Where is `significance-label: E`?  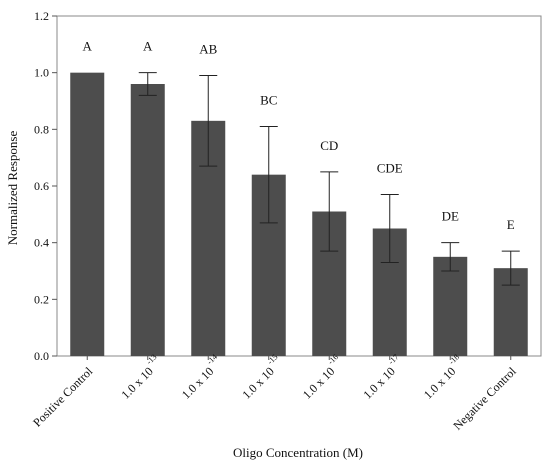 significance-label: E is located at coordinates (511, 224).